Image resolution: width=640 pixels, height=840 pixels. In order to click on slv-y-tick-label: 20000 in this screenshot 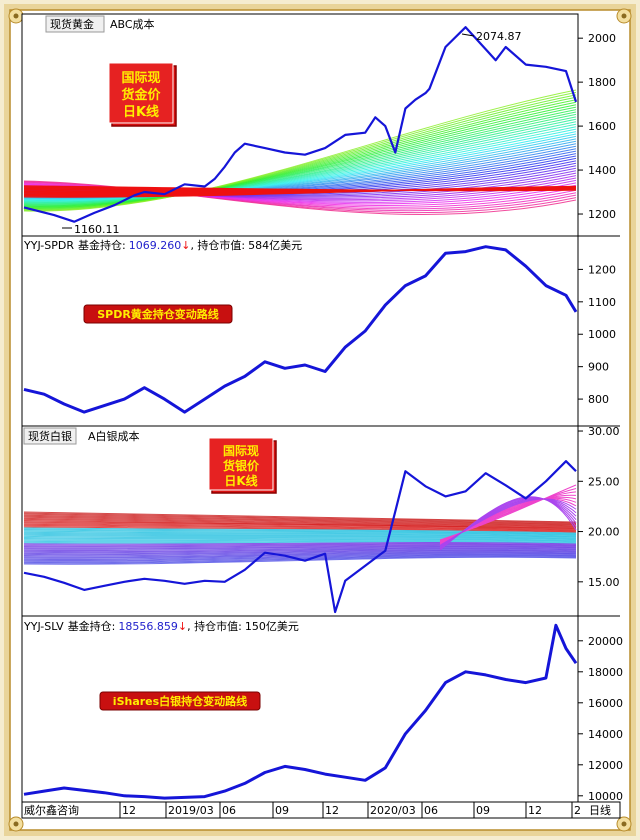, I will do `click(605, 641)`.